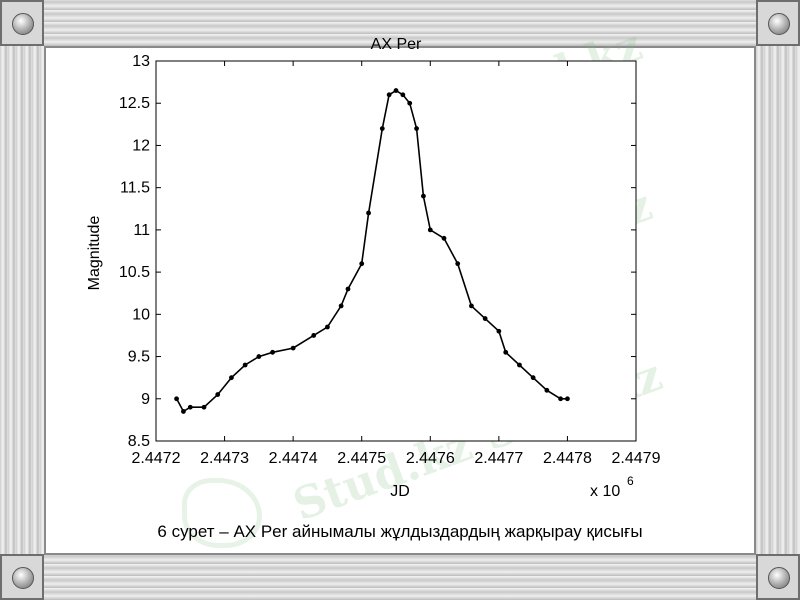 This screenshot has height=600, width=800. I want to click on y-axis-label: Magnitude, so click(94, 253).